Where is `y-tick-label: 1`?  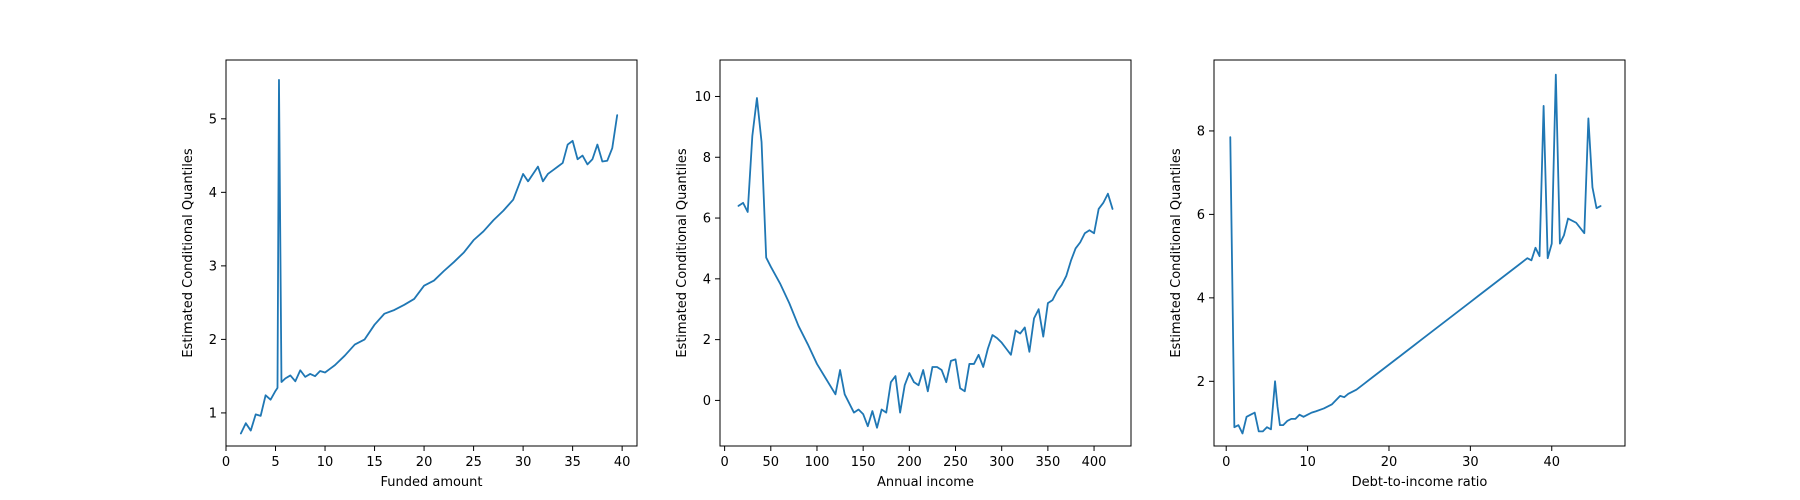 y-tick-label: 1 is located at coordinates (213, 413).